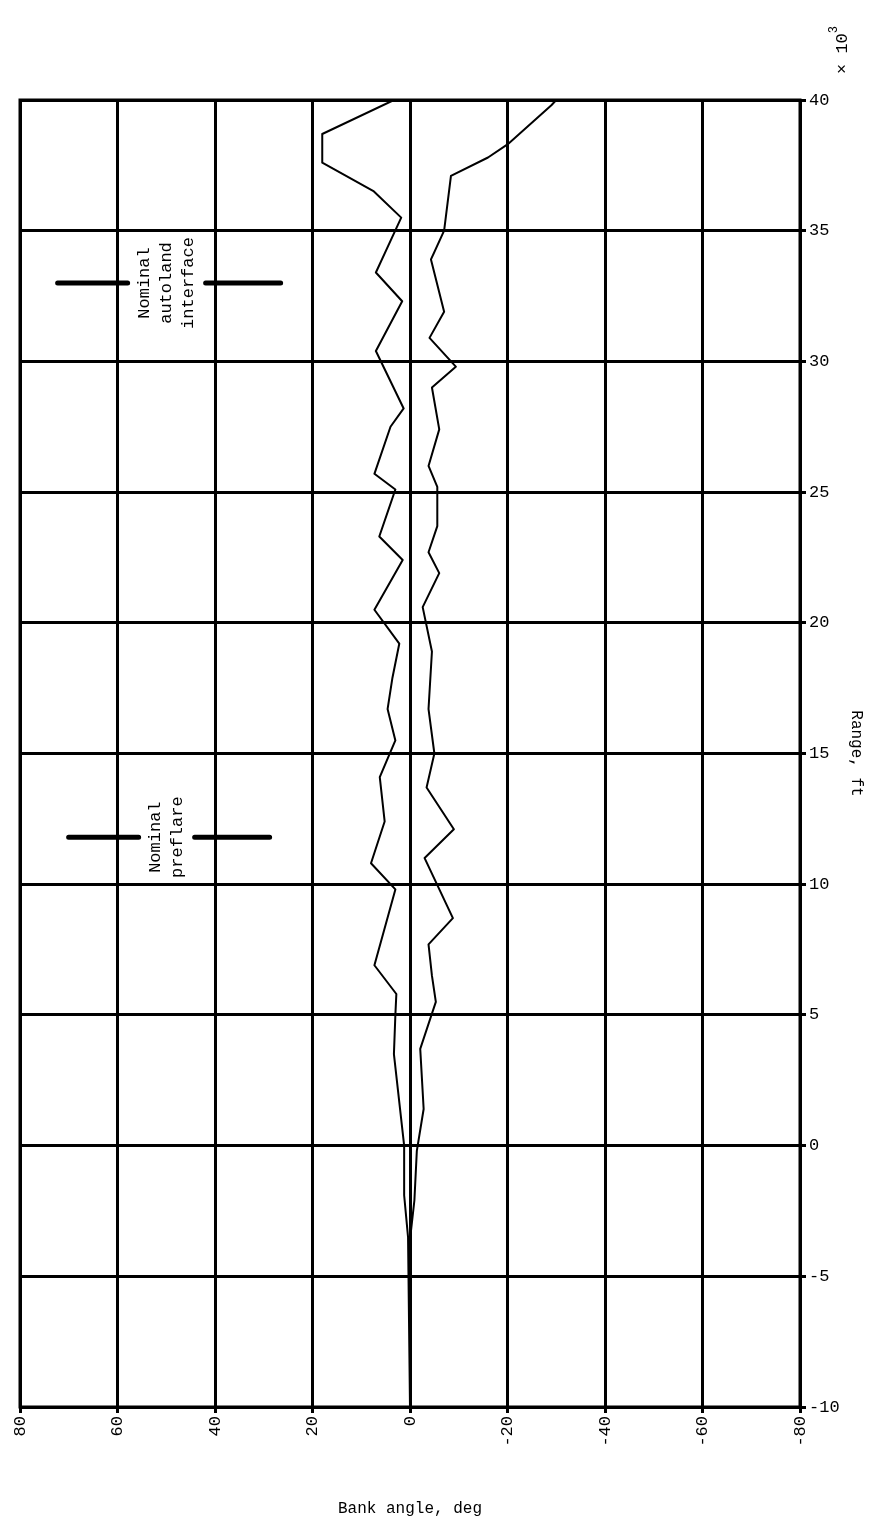  I want to click on x-tick-label: 20, so click(312, 1426).